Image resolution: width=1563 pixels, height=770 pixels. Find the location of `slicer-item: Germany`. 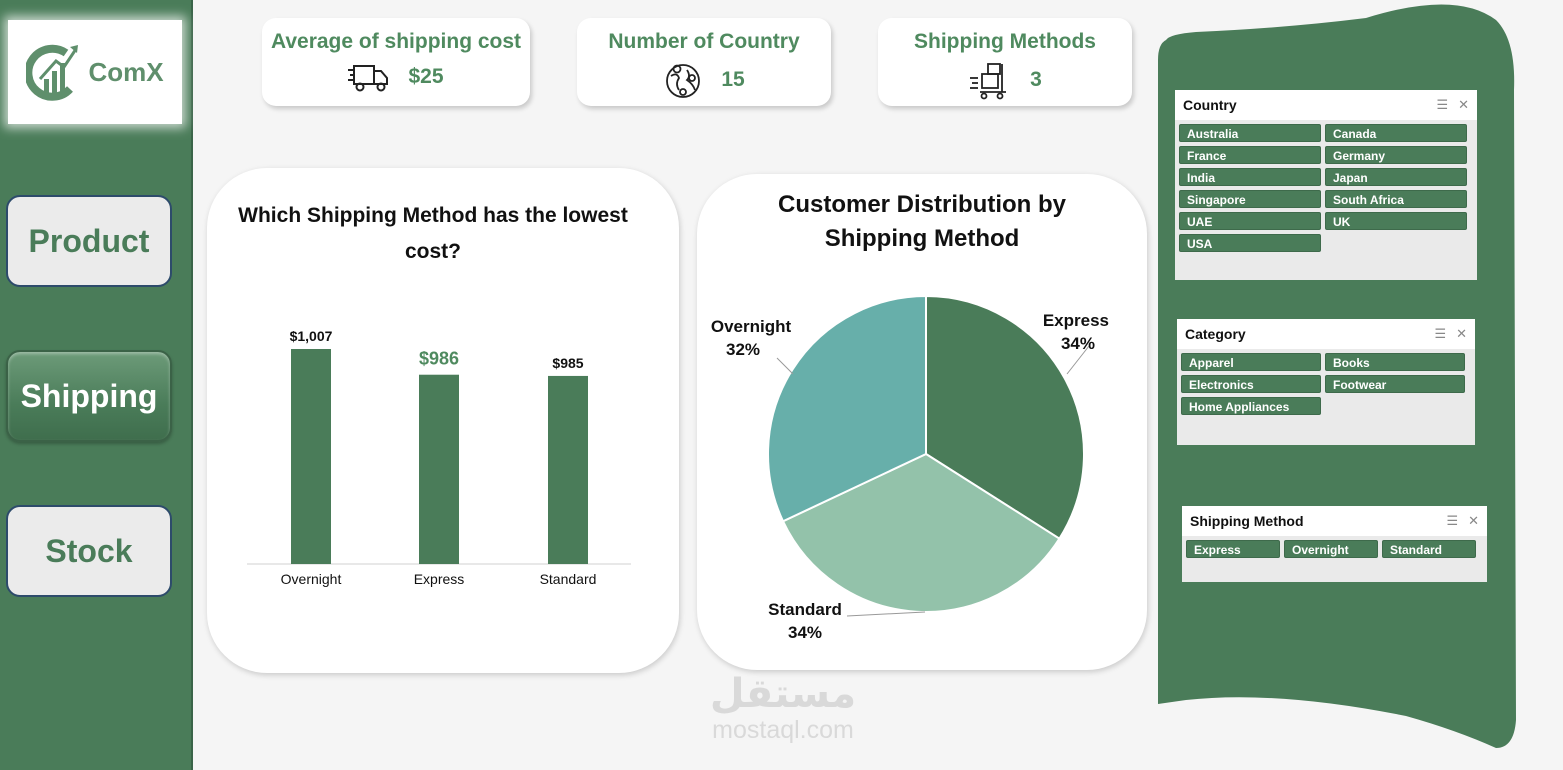

slicer-item: Germany is located at coordinates (1396, 155).